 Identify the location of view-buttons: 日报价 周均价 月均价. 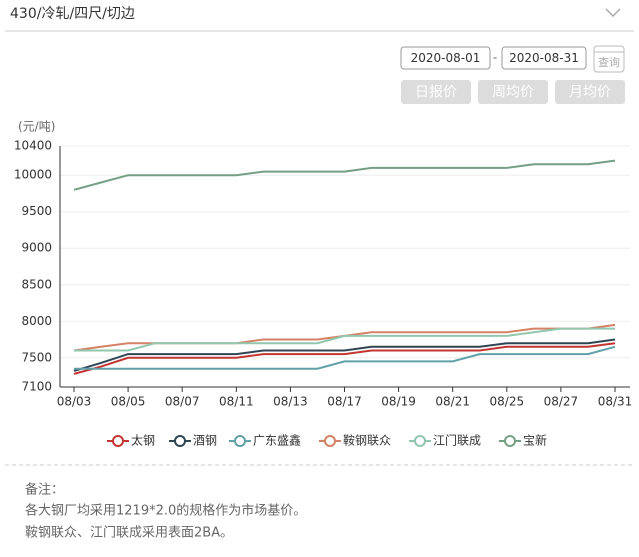
(513, 92).